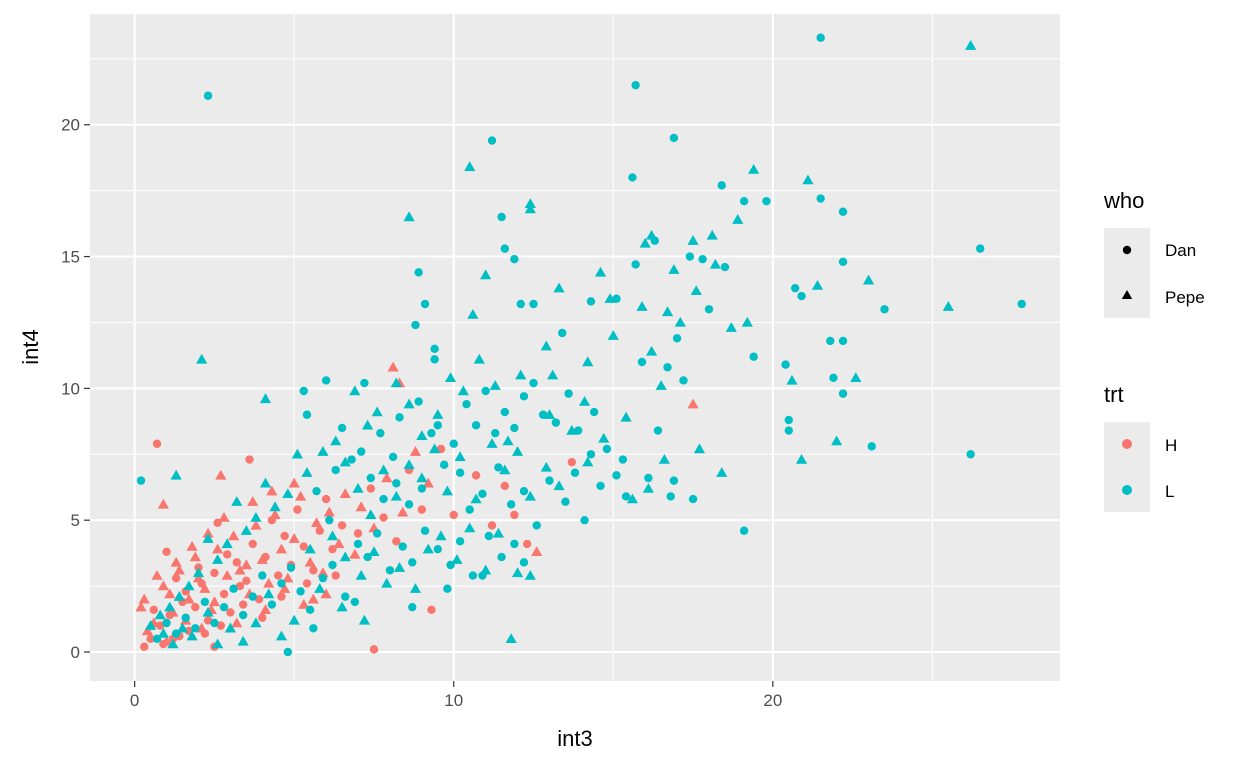  What do you see at coordinates (1185, 297) in the screenshot?
I see `legend-who-pepe-label: Pepe` at bounding box center [1185, 297].